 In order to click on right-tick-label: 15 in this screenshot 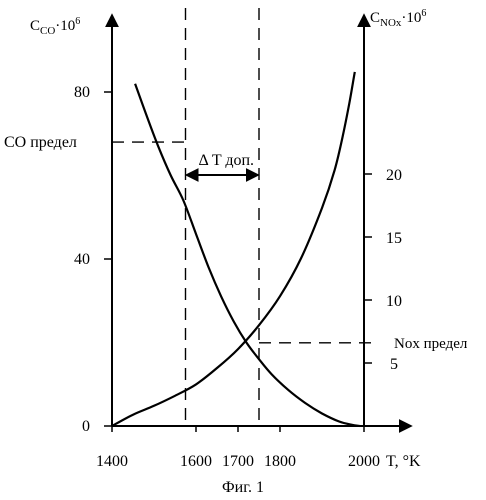, I will do `click(394, 238)`.